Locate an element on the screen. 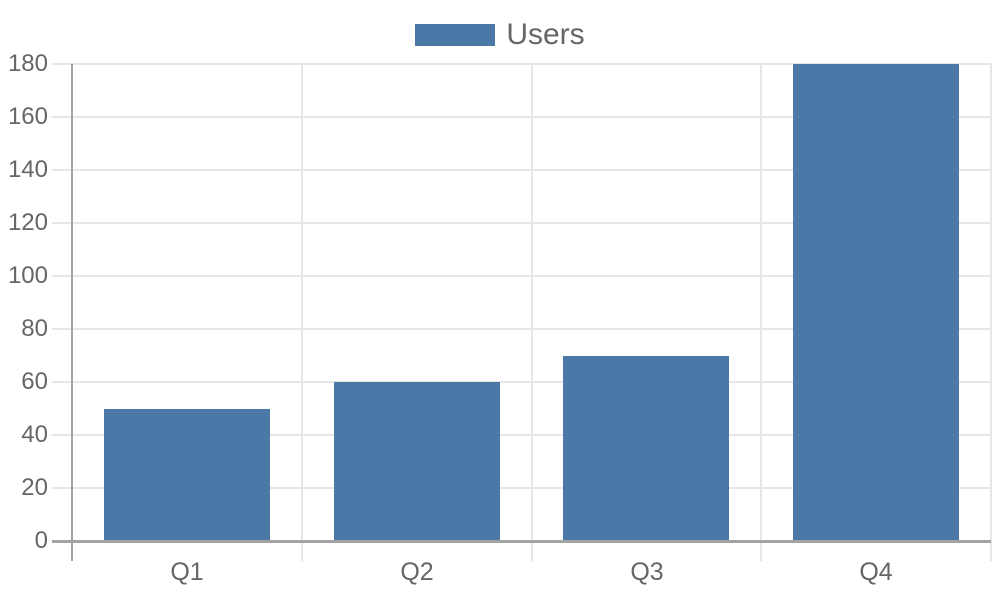 This screenshot has height=600, width=1000. y-tick-label: 40 is located at coordinates (34, 434).